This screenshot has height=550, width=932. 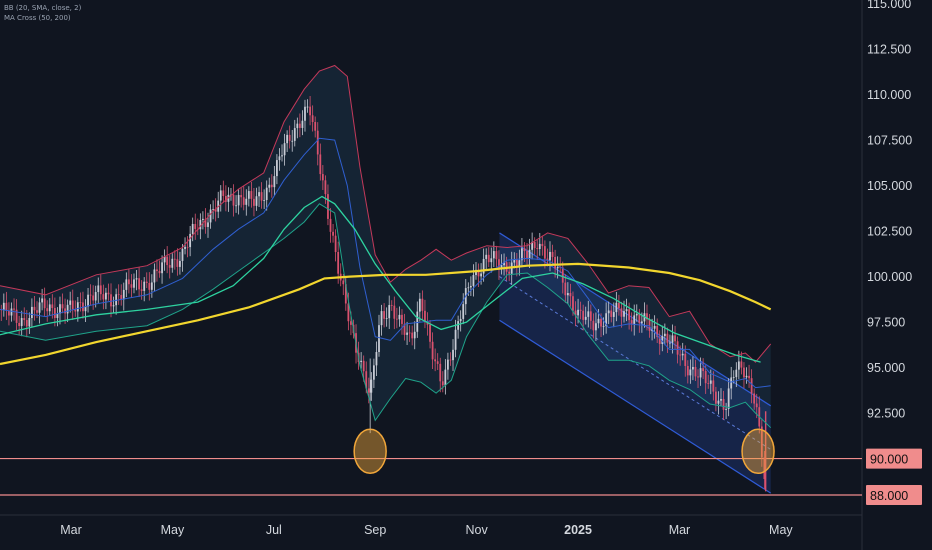 What do you see at coordinates (477, 530) in the screenshot?
I see `x-tick-label: Nov` at bounding box center [477, 530].